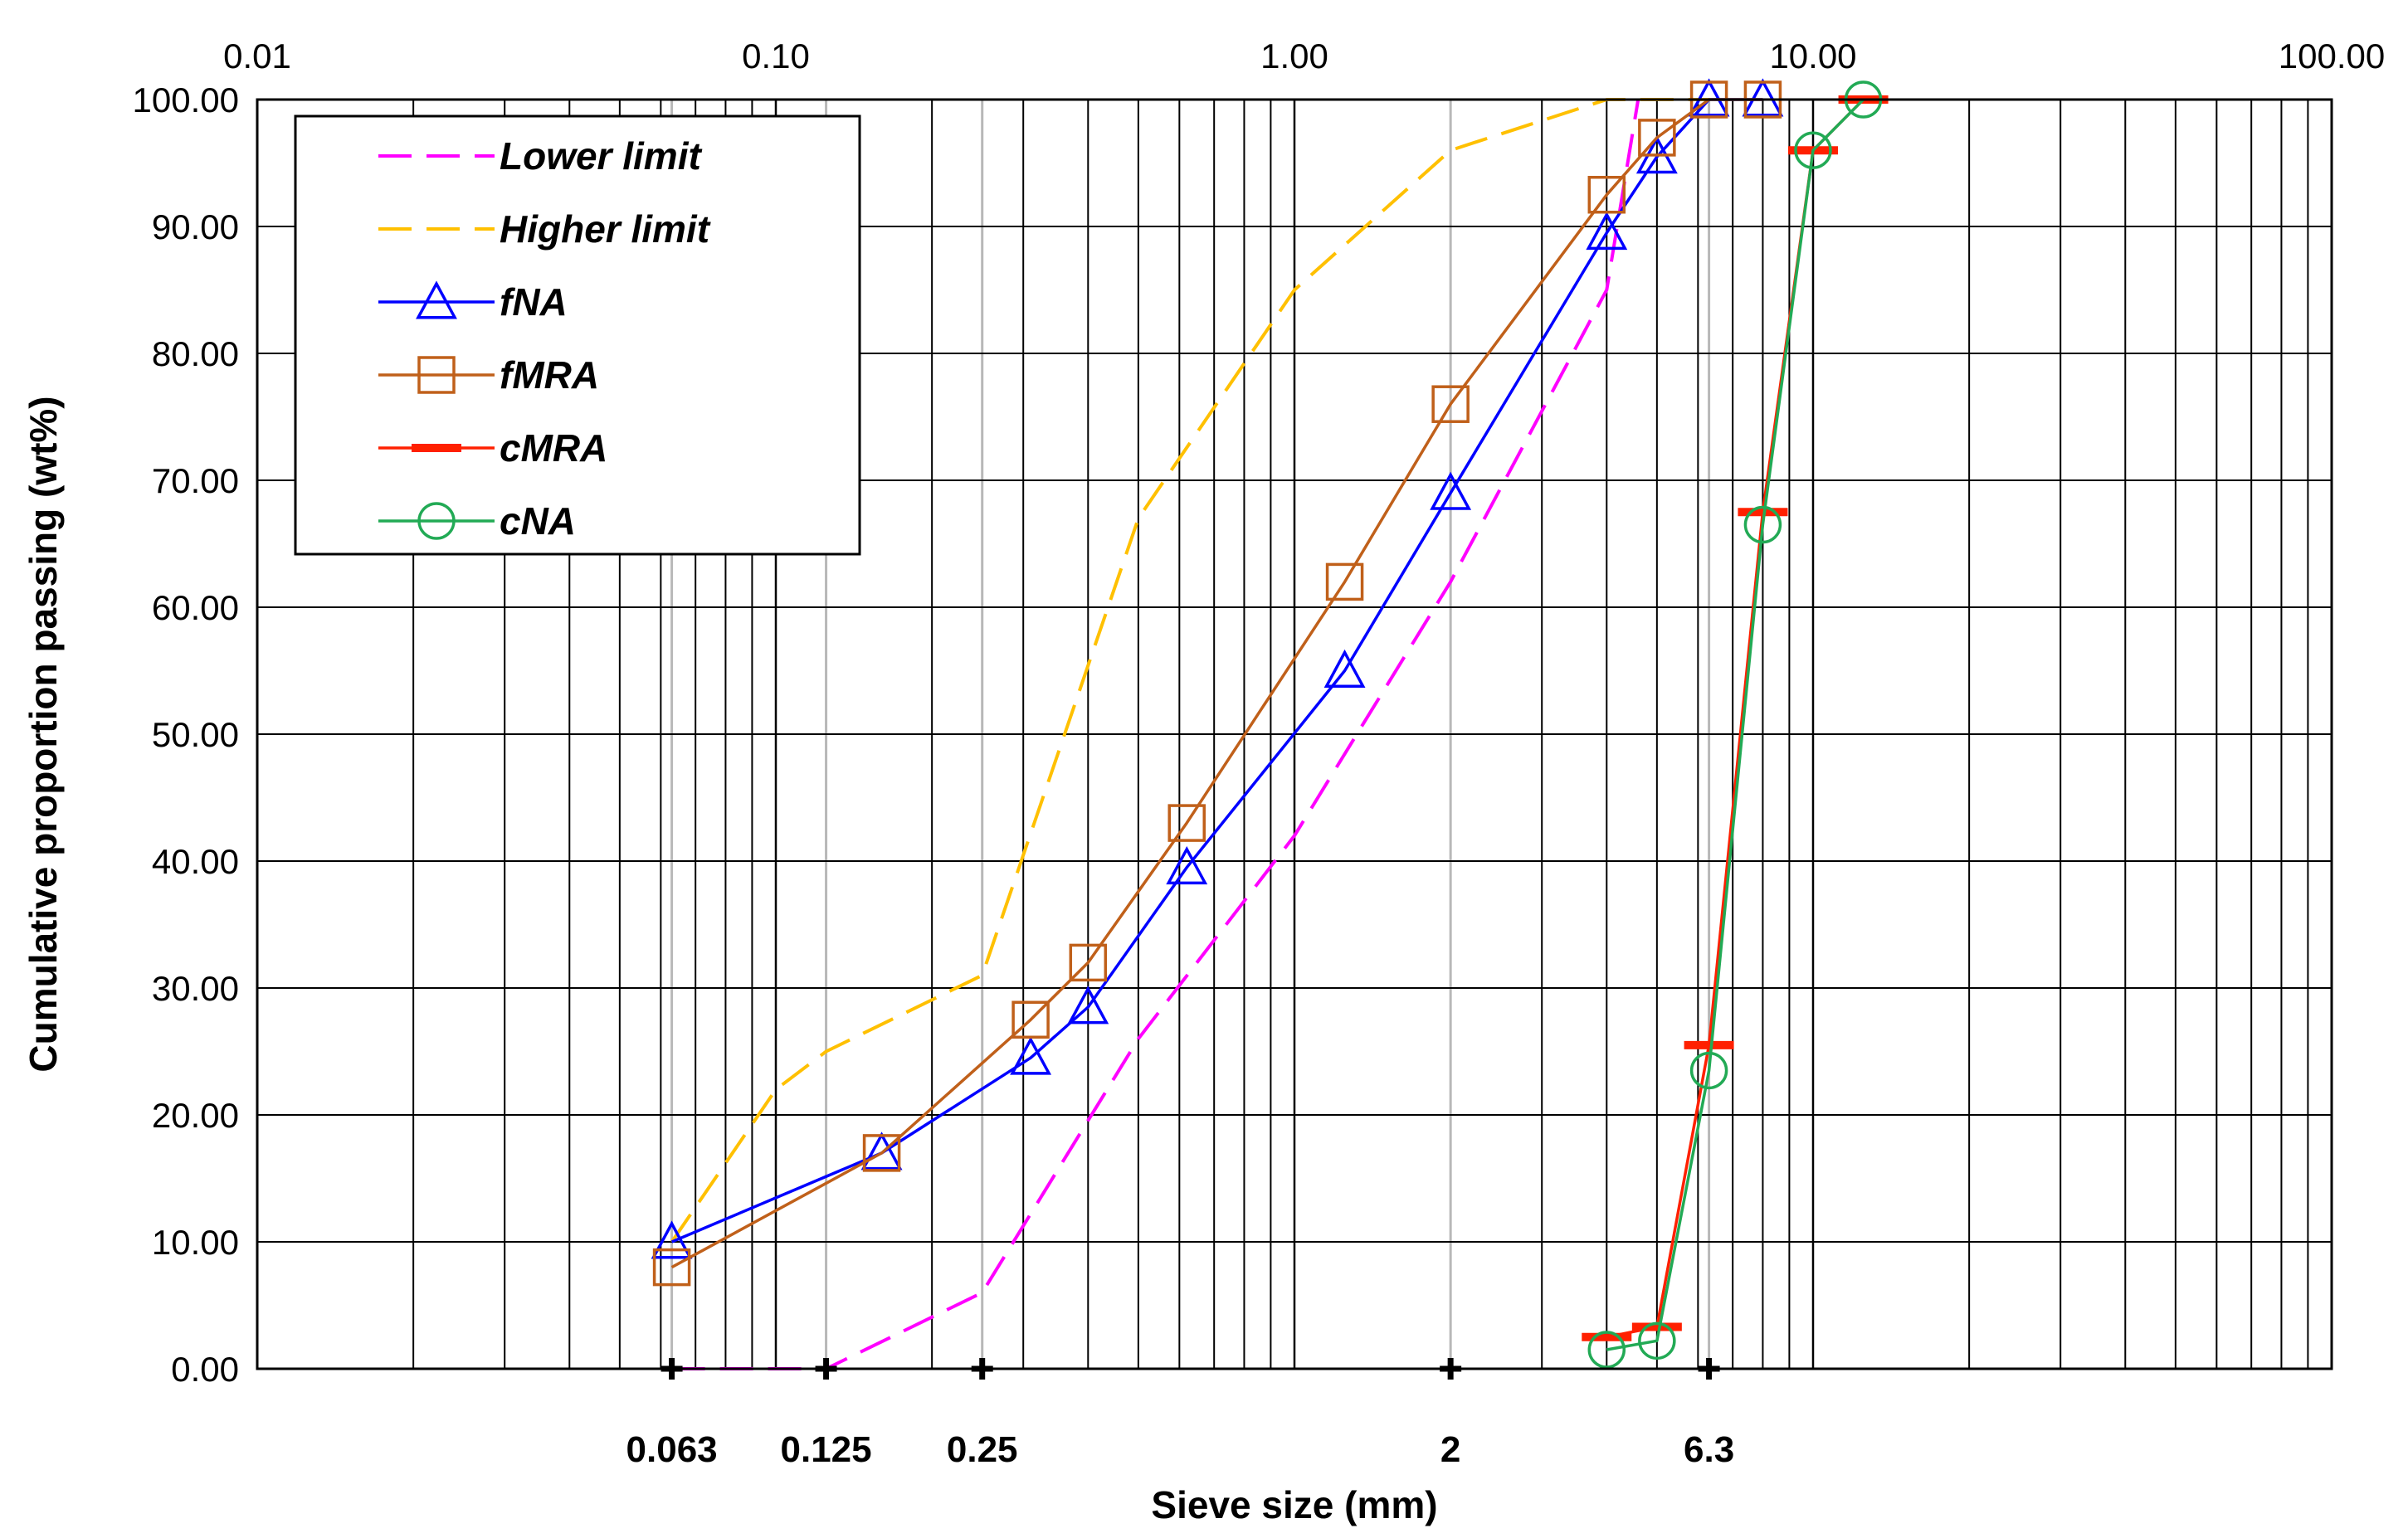 The height and width of the screenshot is (1538, 2408). What do you see at coordinates (186, 99) in the screenshot?
I see `y-tick-label: 100.00` at bounding box center [186, 99].